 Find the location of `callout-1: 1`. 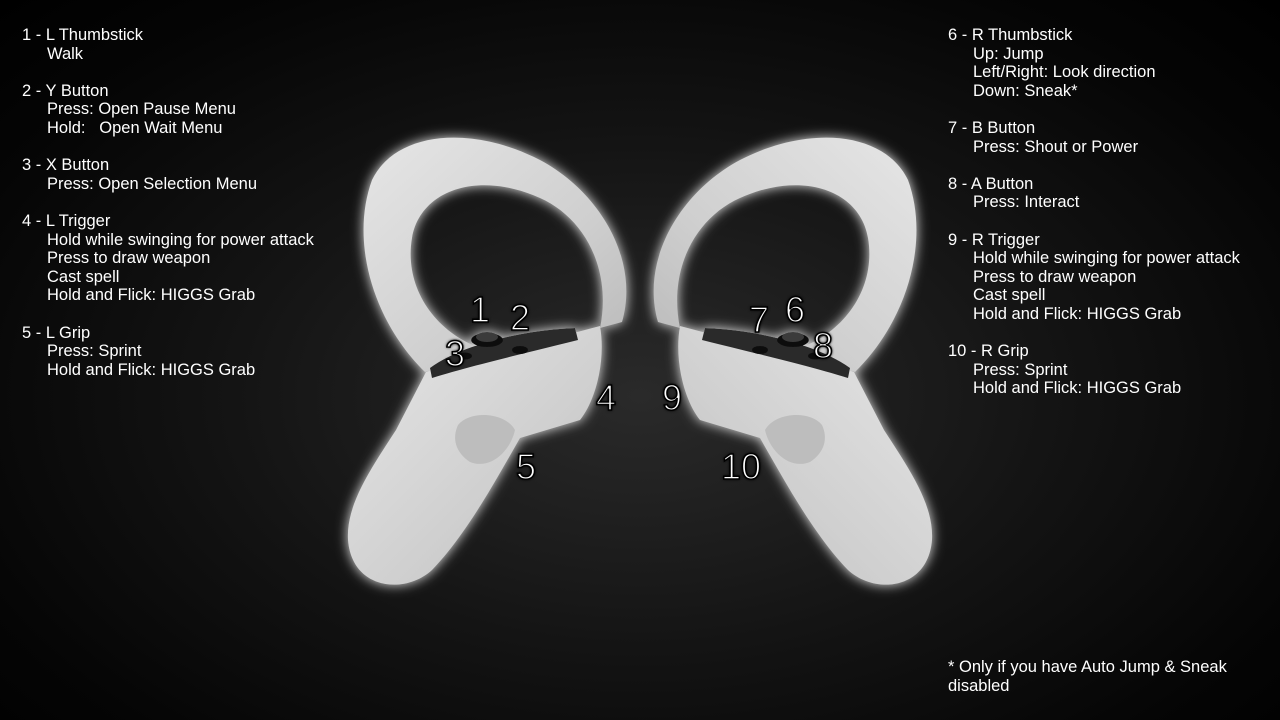

callout-1: 1 is located at coordinates (480, 309).